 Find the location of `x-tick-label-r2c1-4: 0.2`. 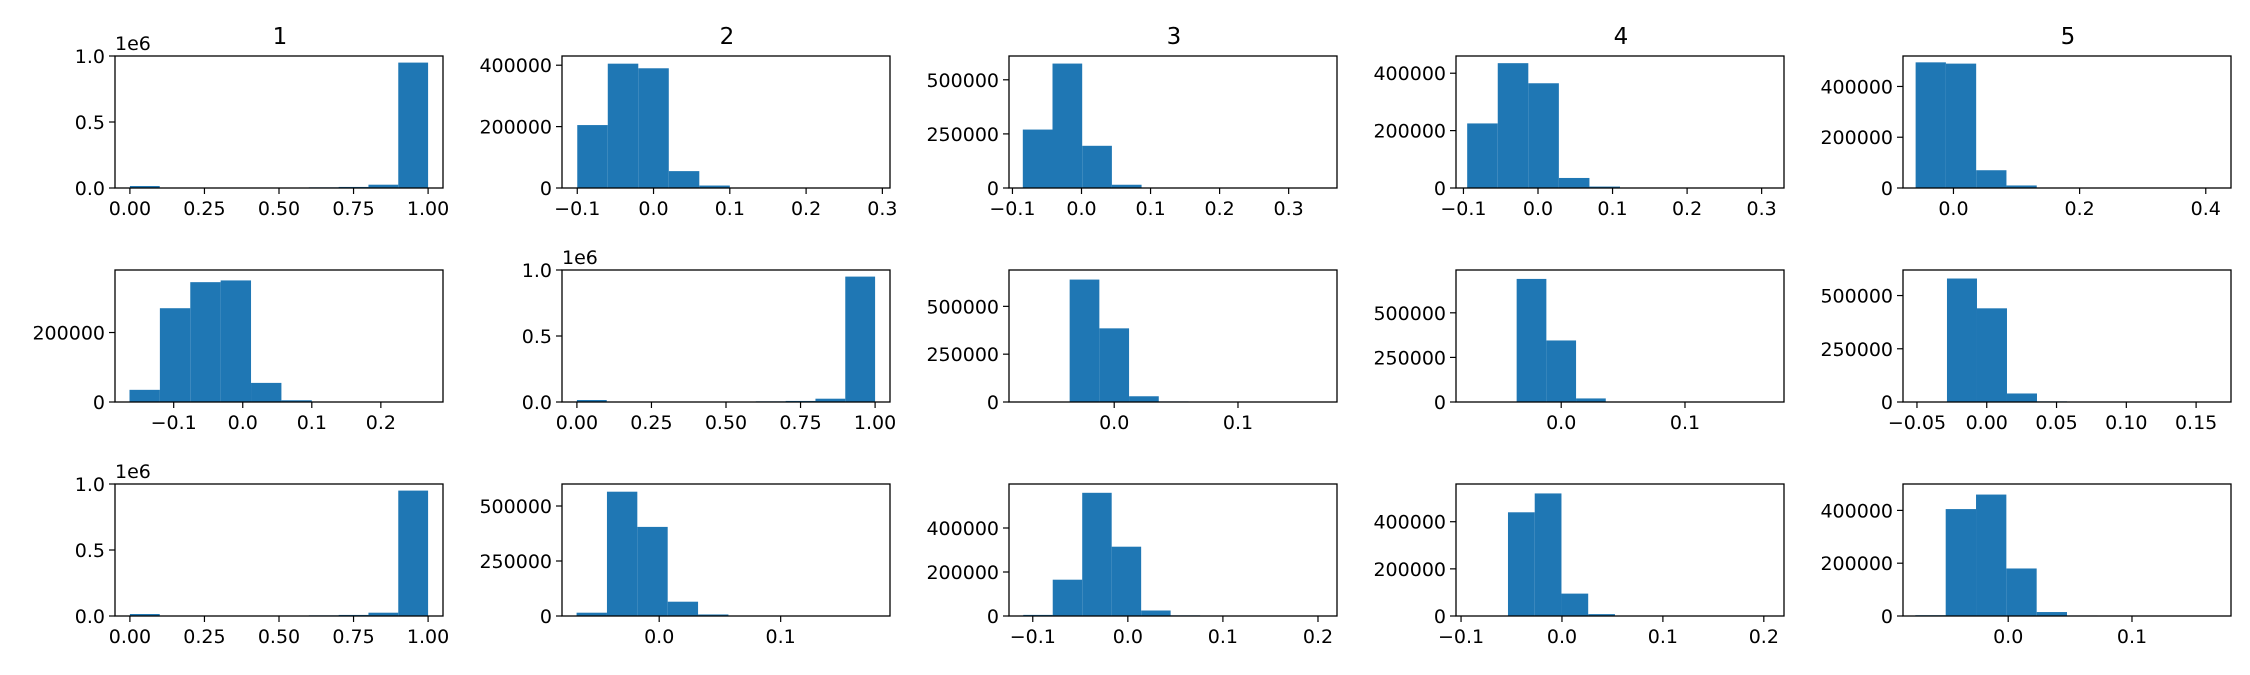

x-tick-label-r2c1-4: 0.2 is located at coordinates (381, 423).